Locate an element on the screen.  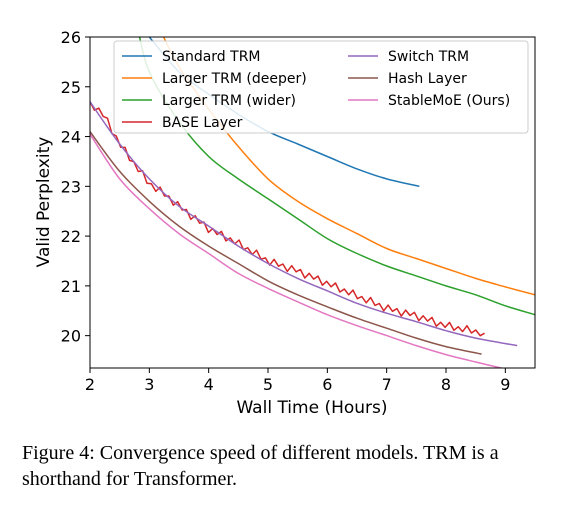
y-tick-label: 23 is located at coordinates (71, 186).